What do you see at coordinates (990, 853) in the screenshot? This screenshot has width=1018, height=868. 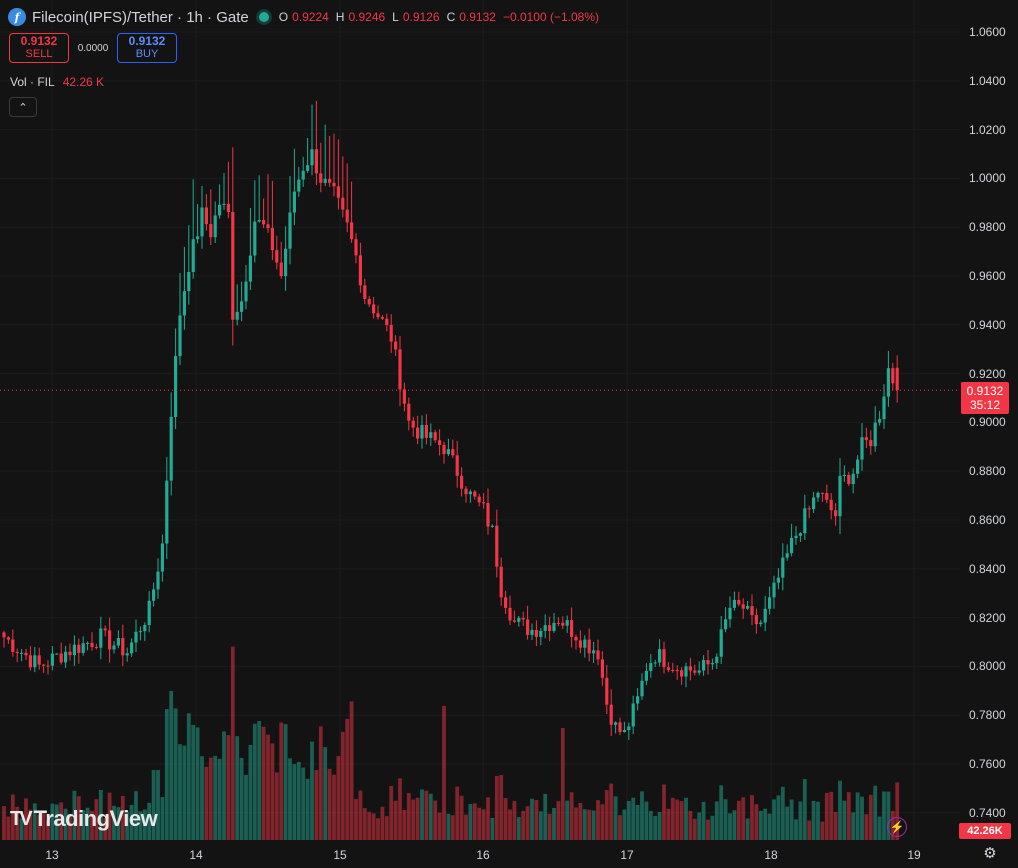 I see `gear-icon: ⚙` at bounding box center [990, 853].